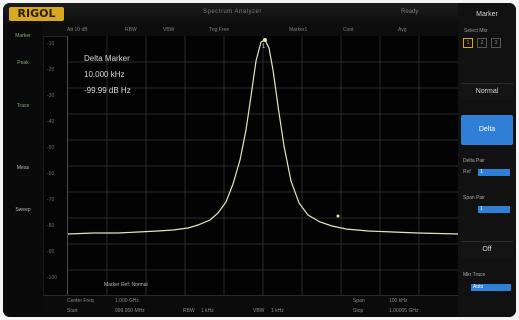  Describe the element at coordinates (487, 130) in the screenshot. I see `delta-button: Delta` at that location.